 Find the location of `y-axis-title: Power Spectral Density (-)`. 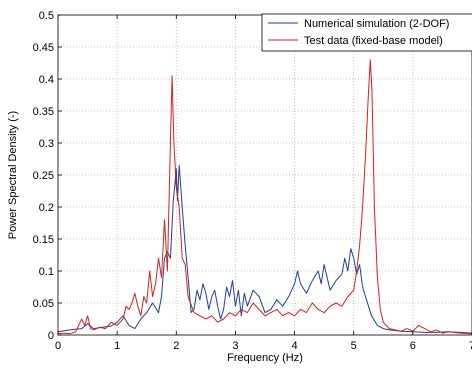

y-axis-title: Power Spectral Density (-) is located at coordinates (13, 175).